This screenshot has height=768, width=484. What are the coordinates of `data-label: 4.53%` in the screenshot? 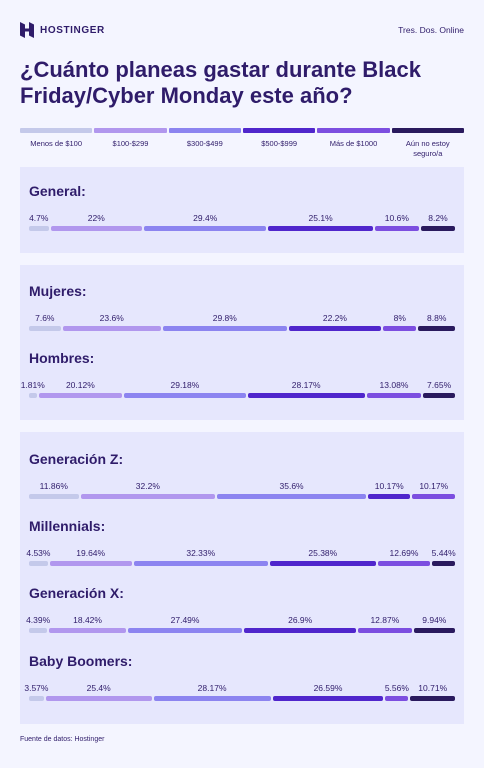 It's located at (38, 553).